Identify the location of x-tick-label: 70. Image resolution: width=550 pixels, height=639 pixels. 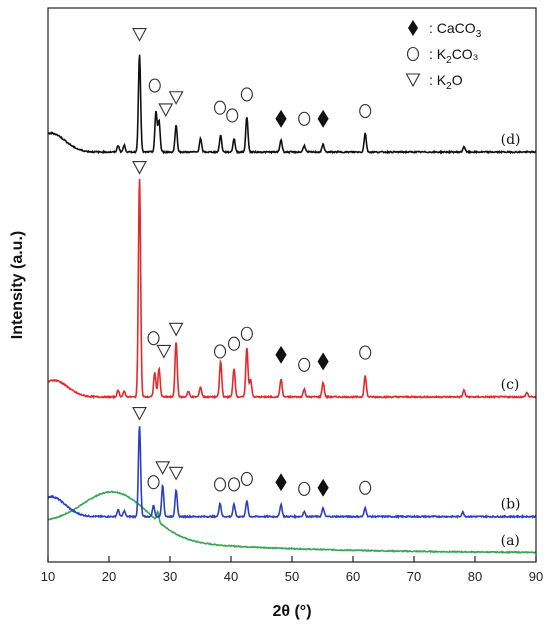
(414, 576).